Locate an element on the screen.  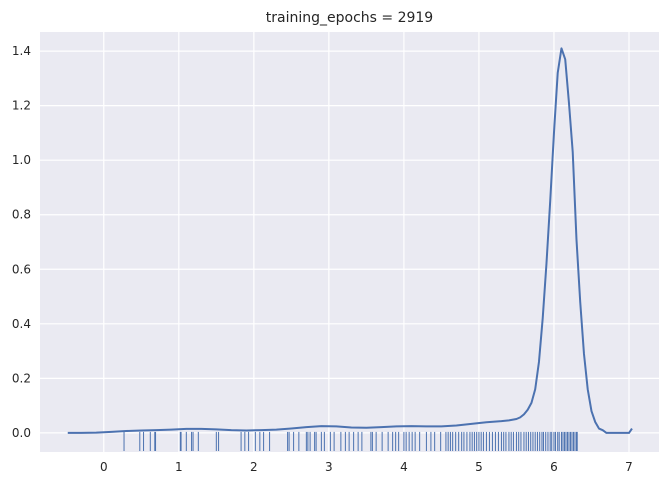
chart-title: training_epochs = 2919 is located at coordinates (349, 18).